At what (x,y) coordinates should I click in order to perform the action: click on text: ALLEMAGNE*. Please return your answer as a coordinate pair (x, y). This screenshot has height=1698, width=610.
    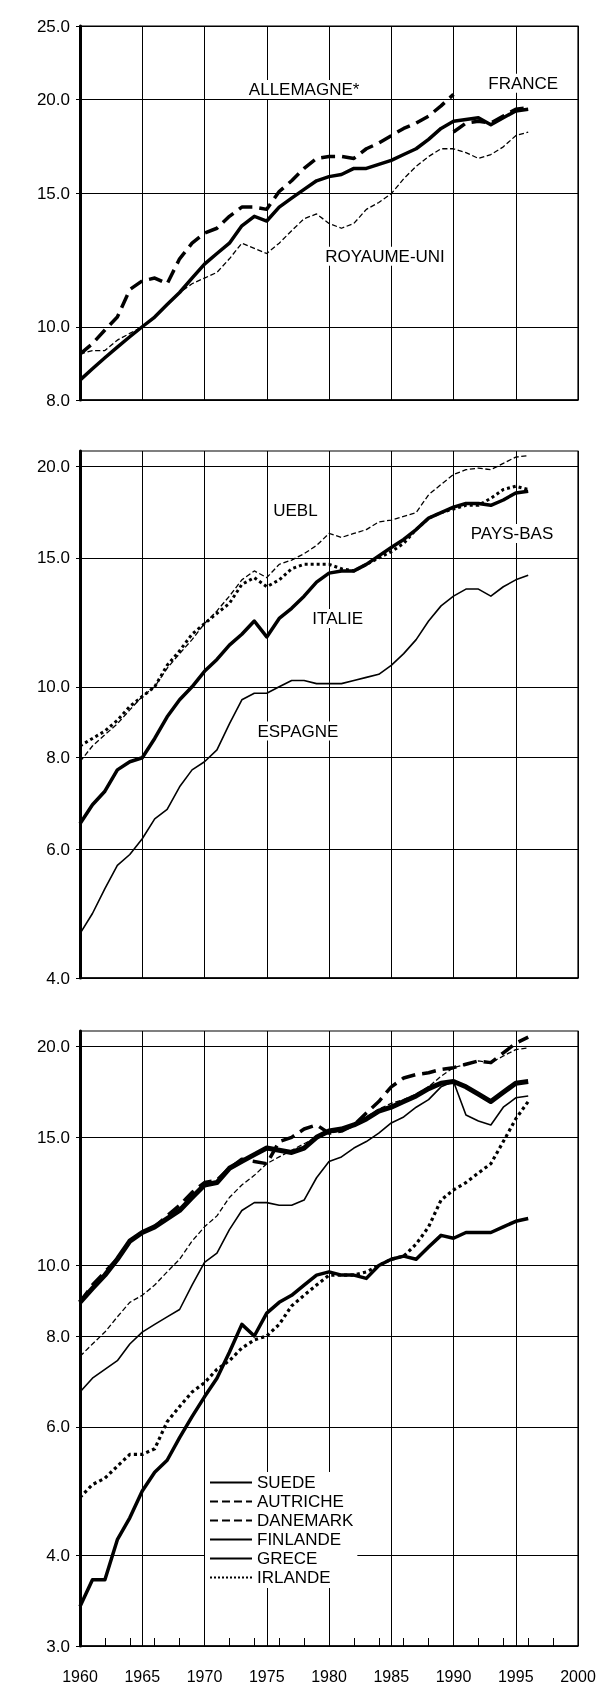
    Looking at the image, I should click on (304, 90).